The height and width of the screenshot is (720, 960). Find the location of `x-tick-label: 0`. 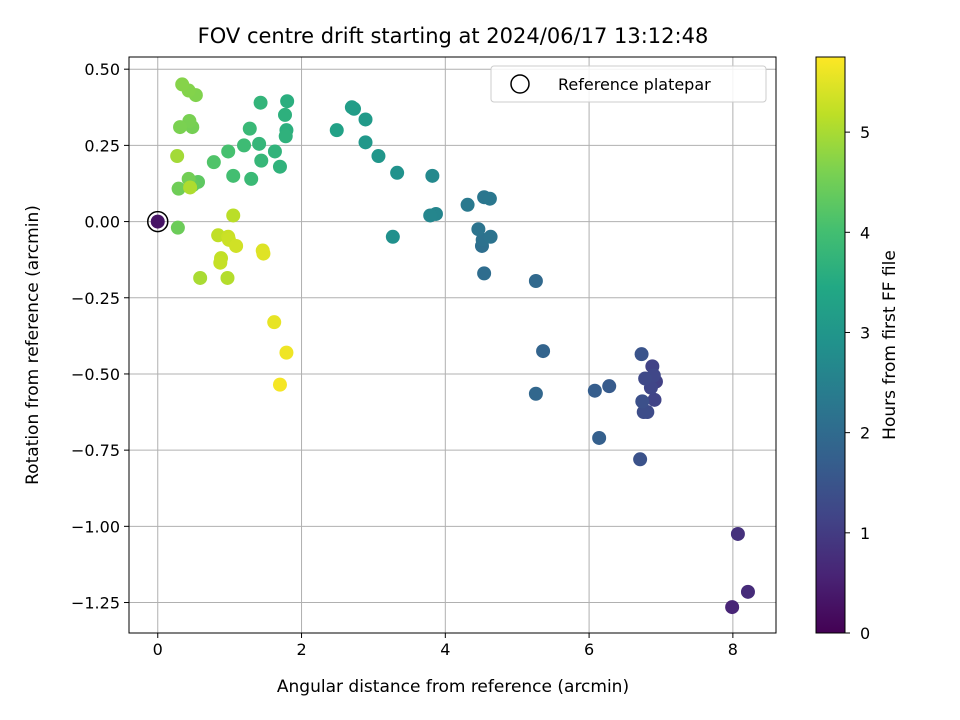

x-tick-label: 0 is located at coordinates (158, 649).